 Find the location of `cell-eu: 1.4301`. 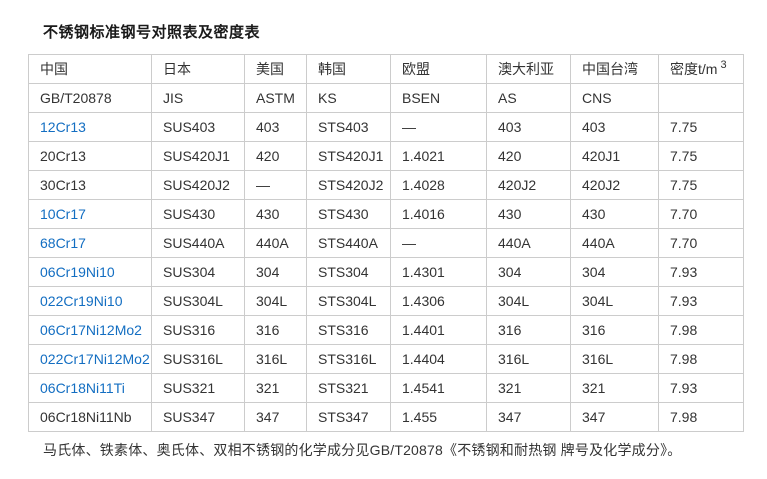

cell-eu: 1.4301 is located at coordinates (438, 272).